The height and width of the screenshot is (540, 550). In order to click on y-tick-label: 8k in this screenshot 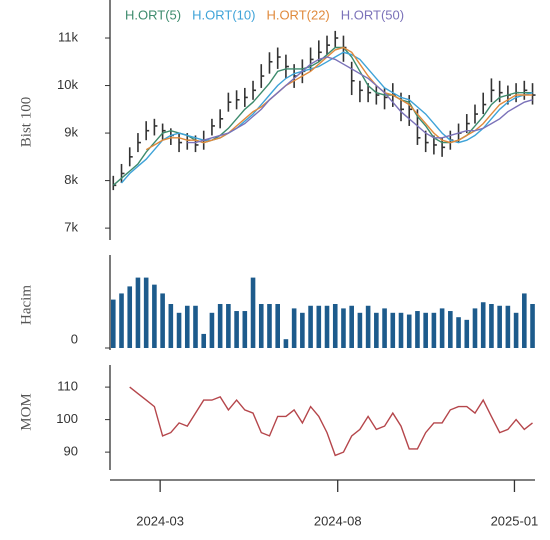, I will do `click(71, 179)`.